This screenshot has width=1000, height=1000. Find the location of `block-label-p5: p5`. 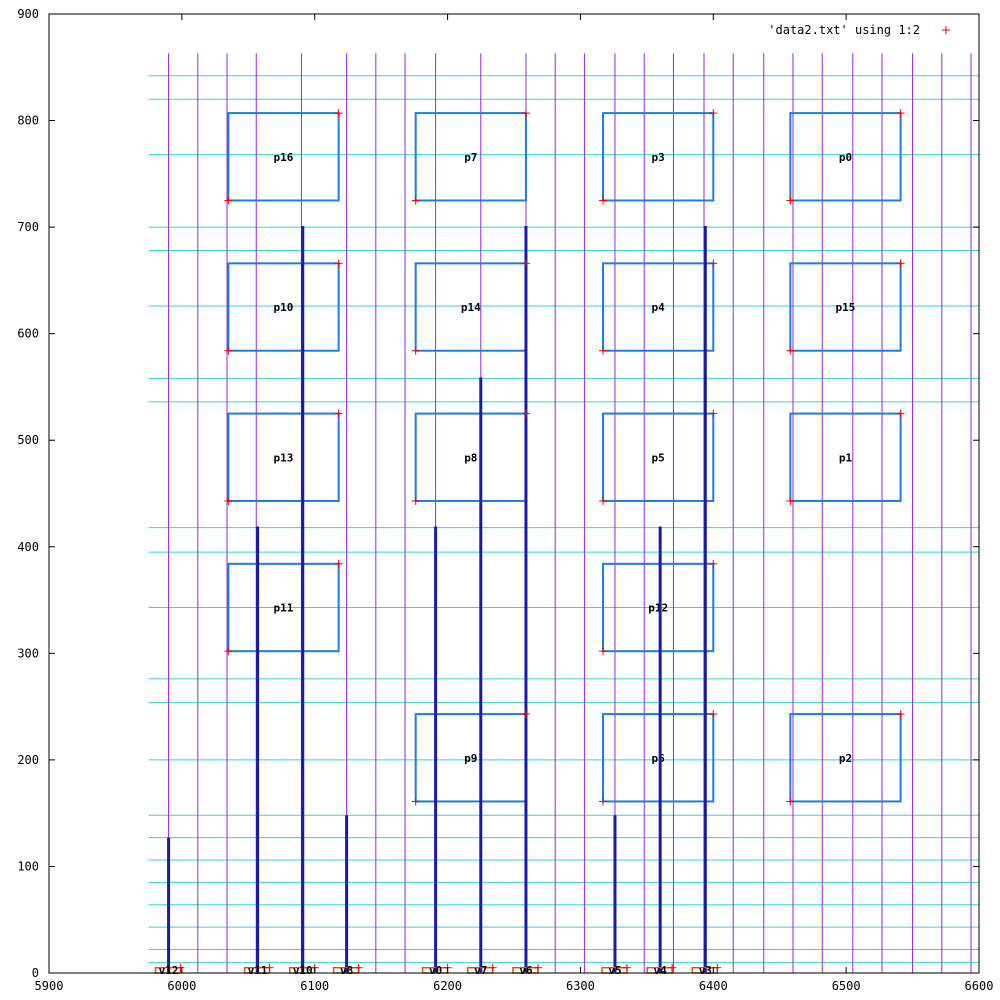

block-label-p5: p5 is located at coordinates (658, 457).